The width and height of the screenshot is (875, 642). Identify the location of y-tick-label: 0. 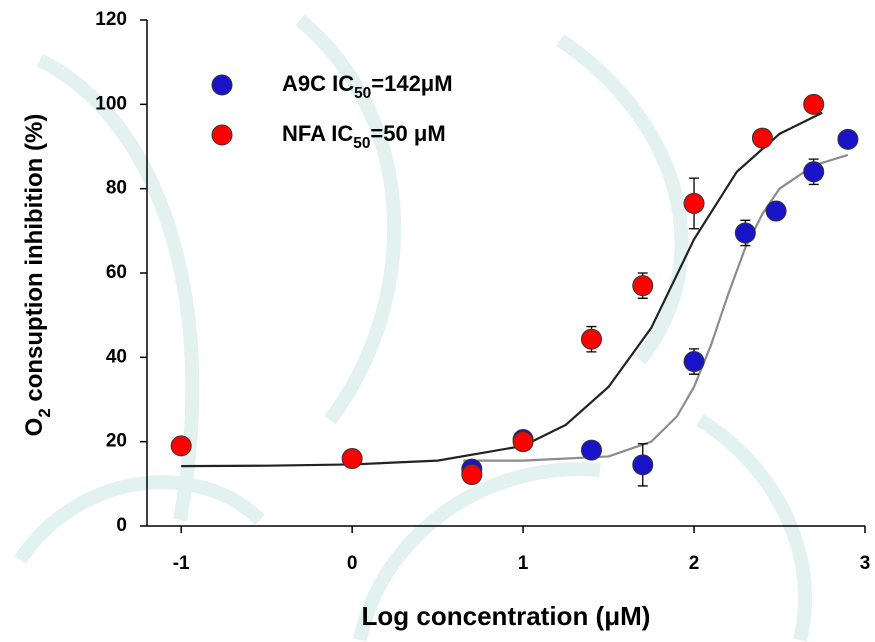
(121, 525).